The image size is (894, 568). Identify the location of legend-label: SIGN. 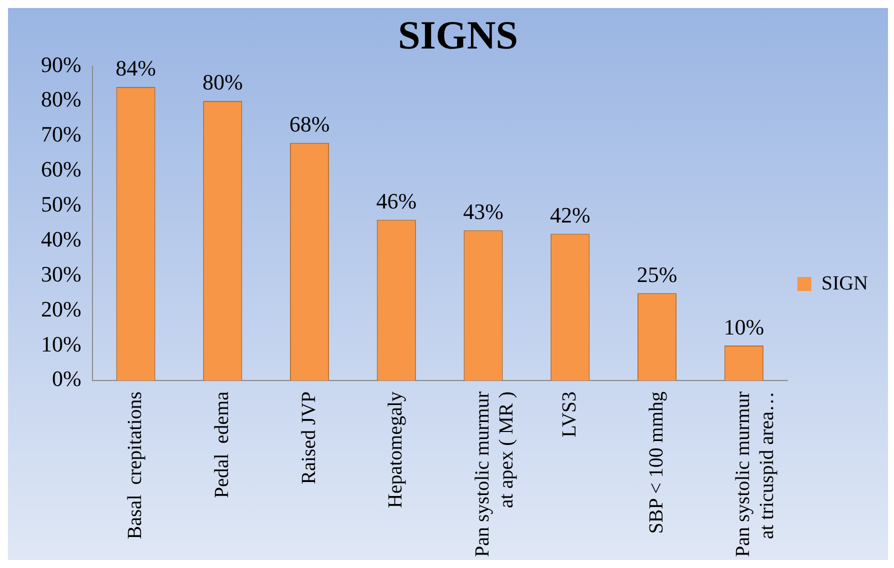
(844, 283).